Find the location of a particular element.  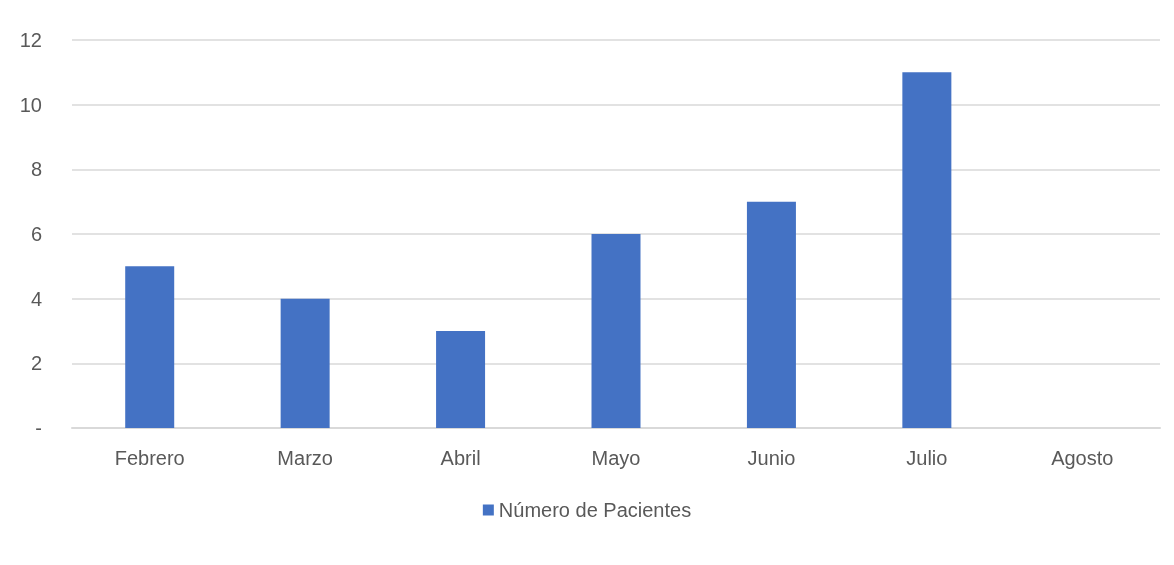

x-tick-label: Agosto is located at coordinates (1082, 458).